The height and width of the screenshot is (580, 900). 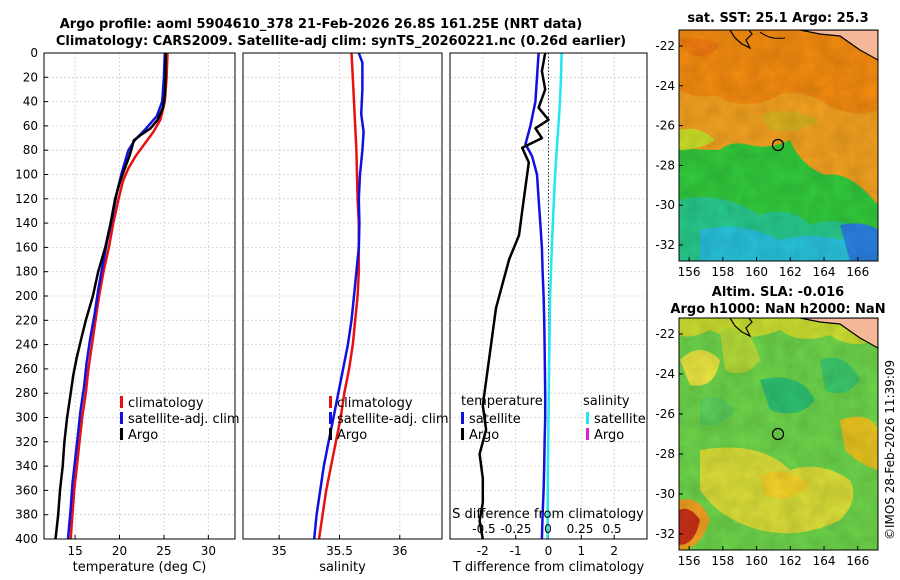 What do you see at coordinates (582, 551) in the screenshot?
I see `x-tick-label: 1` at bounding box center [582, 551].